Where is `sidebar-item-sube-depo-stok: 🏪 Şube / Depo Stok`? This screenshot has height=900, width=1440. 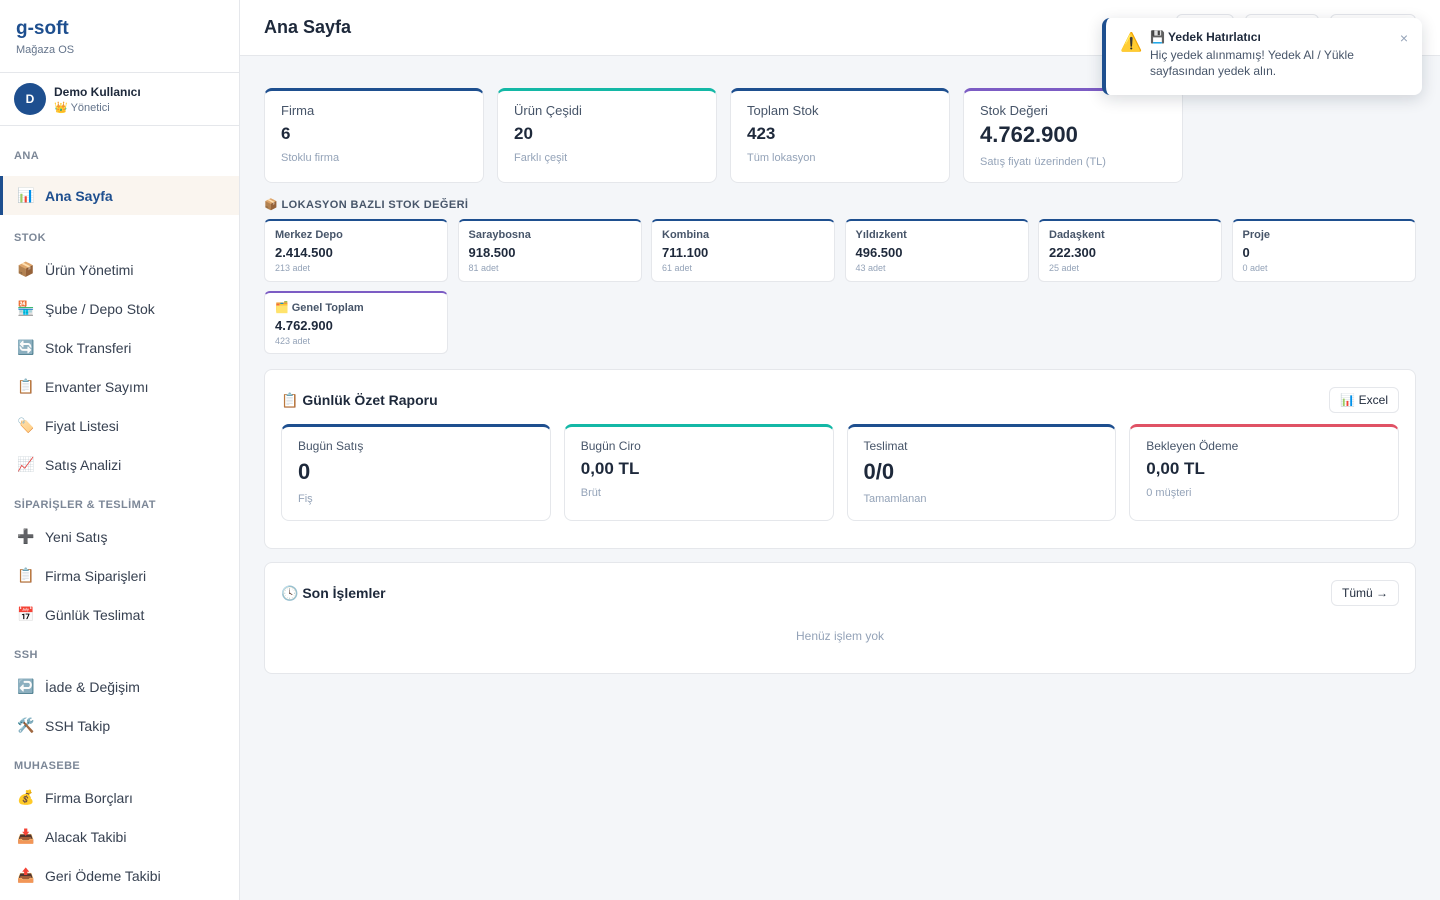
sidebar-item-sube-depo-stok: 🏪 Şube / Depo Stok is located at coordinates (119, 308).